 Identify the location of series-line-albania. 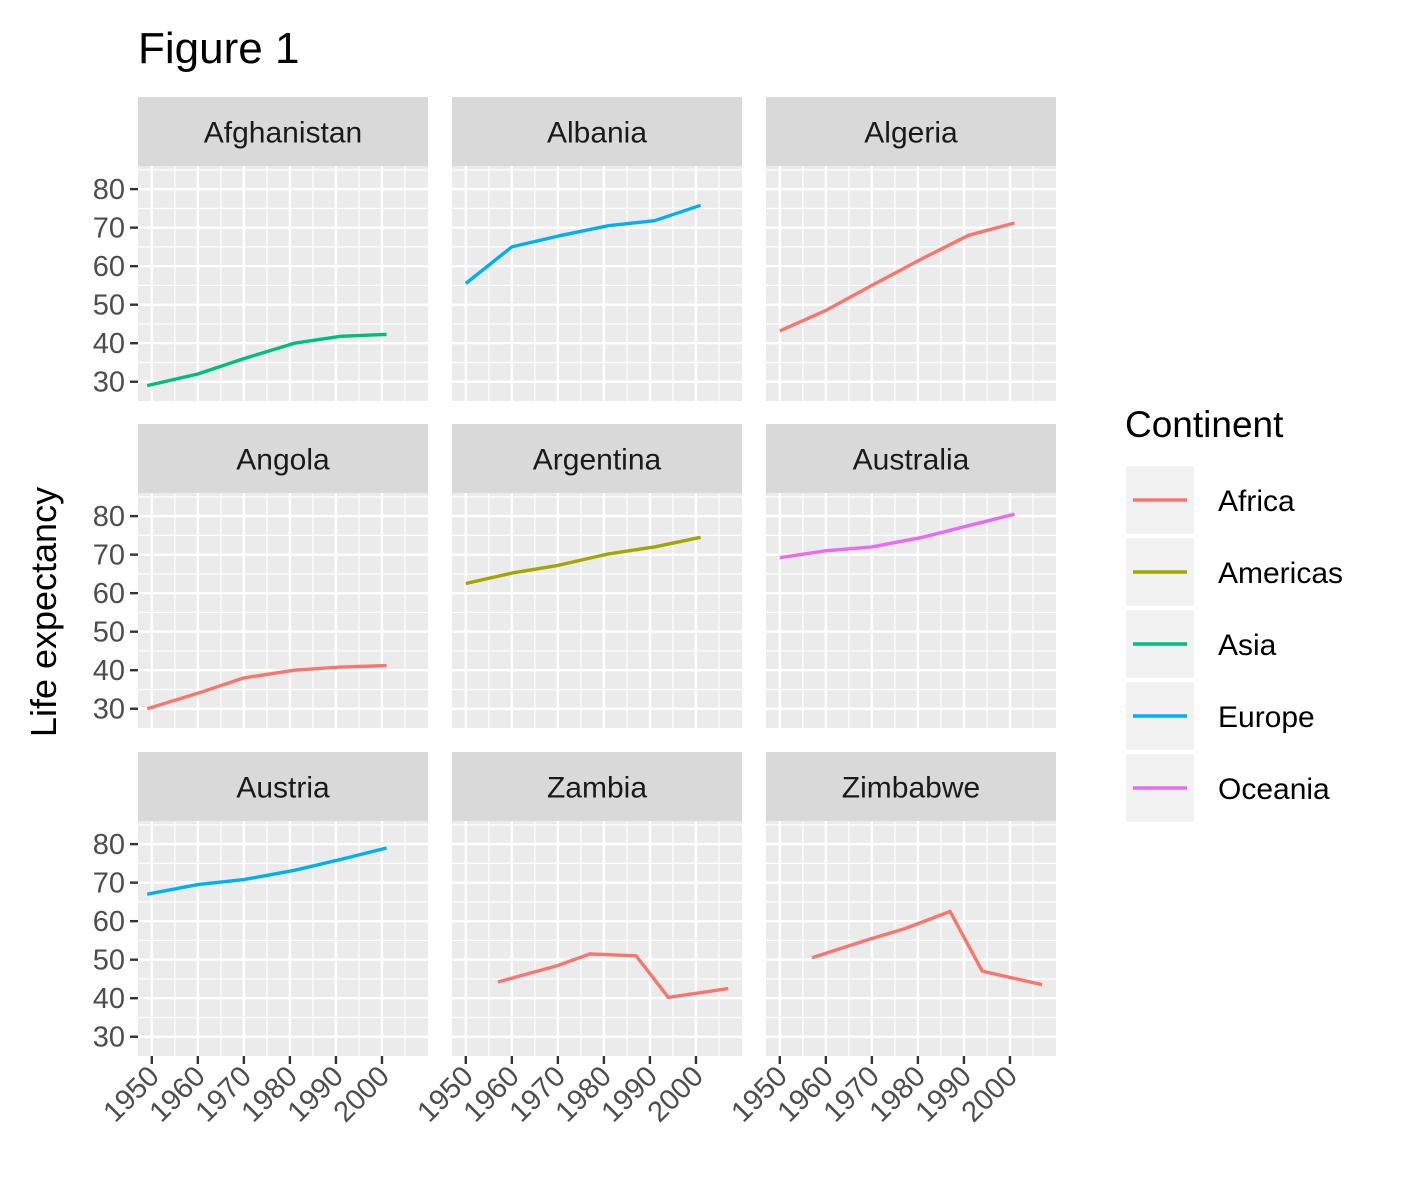
(583, 244).